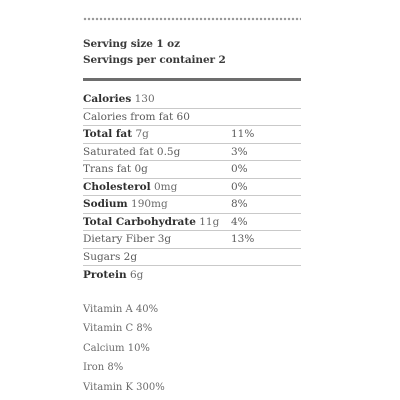 This screenshot has width=400, height=400. What do you see at coordinates (103, 367) in the screenshot?
I see `iron: Iron 8%` at bounding box center [103, 367].